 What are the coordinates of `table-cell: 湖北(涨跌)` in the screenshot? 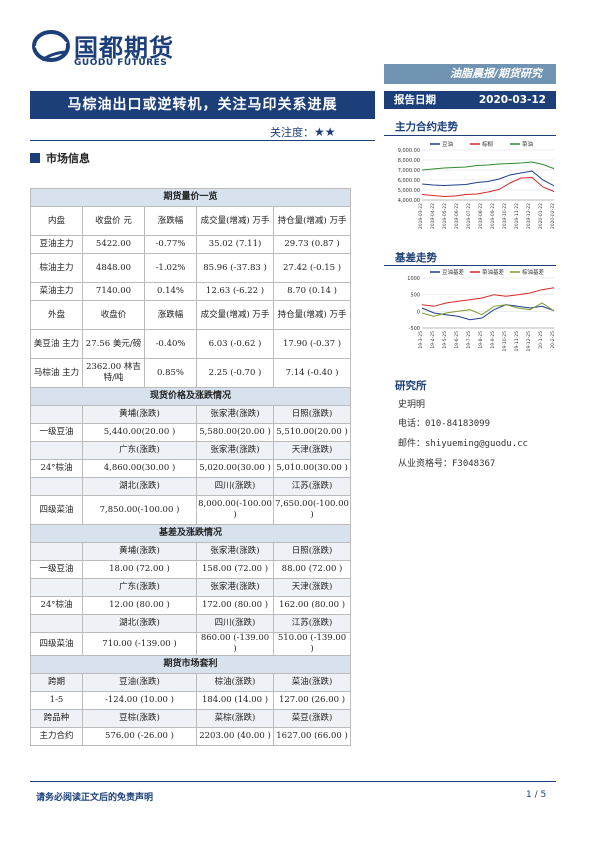 It's located at (139, 486).